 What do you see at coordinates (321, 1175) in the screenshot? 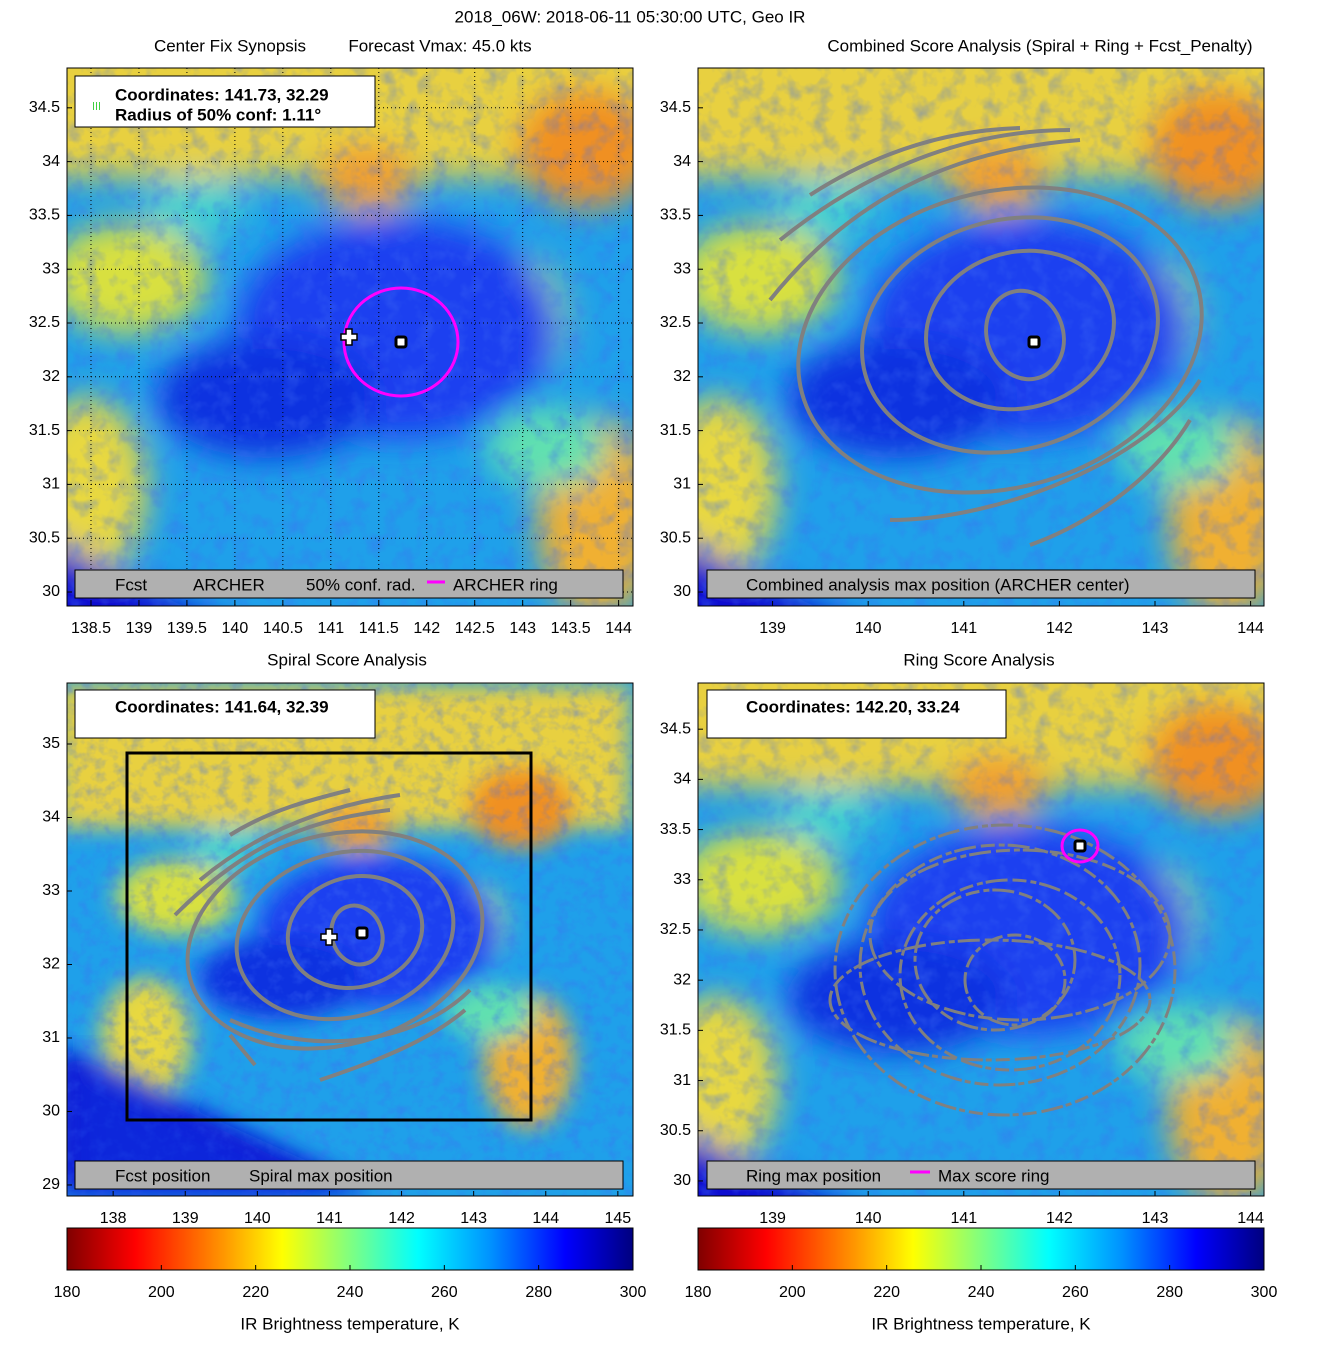
I see `legend-label: Spiral max position` at bounding box center [321, 1175].